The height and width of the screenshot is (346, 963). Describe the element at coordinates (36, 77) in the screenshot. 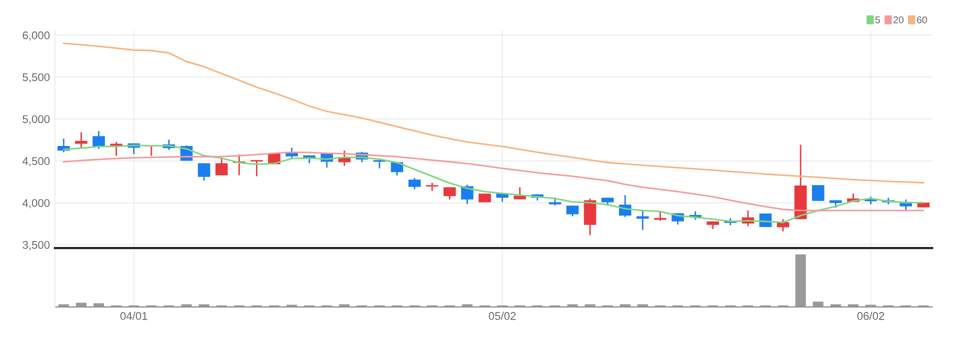

I see `y-tick-label: 5,500` at that location.